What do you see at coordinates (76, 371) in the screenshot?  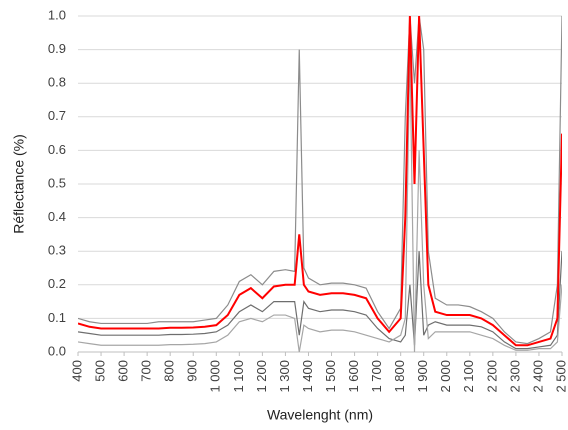 I see `x-tick-label: 400` at bounding box center [76, 371].